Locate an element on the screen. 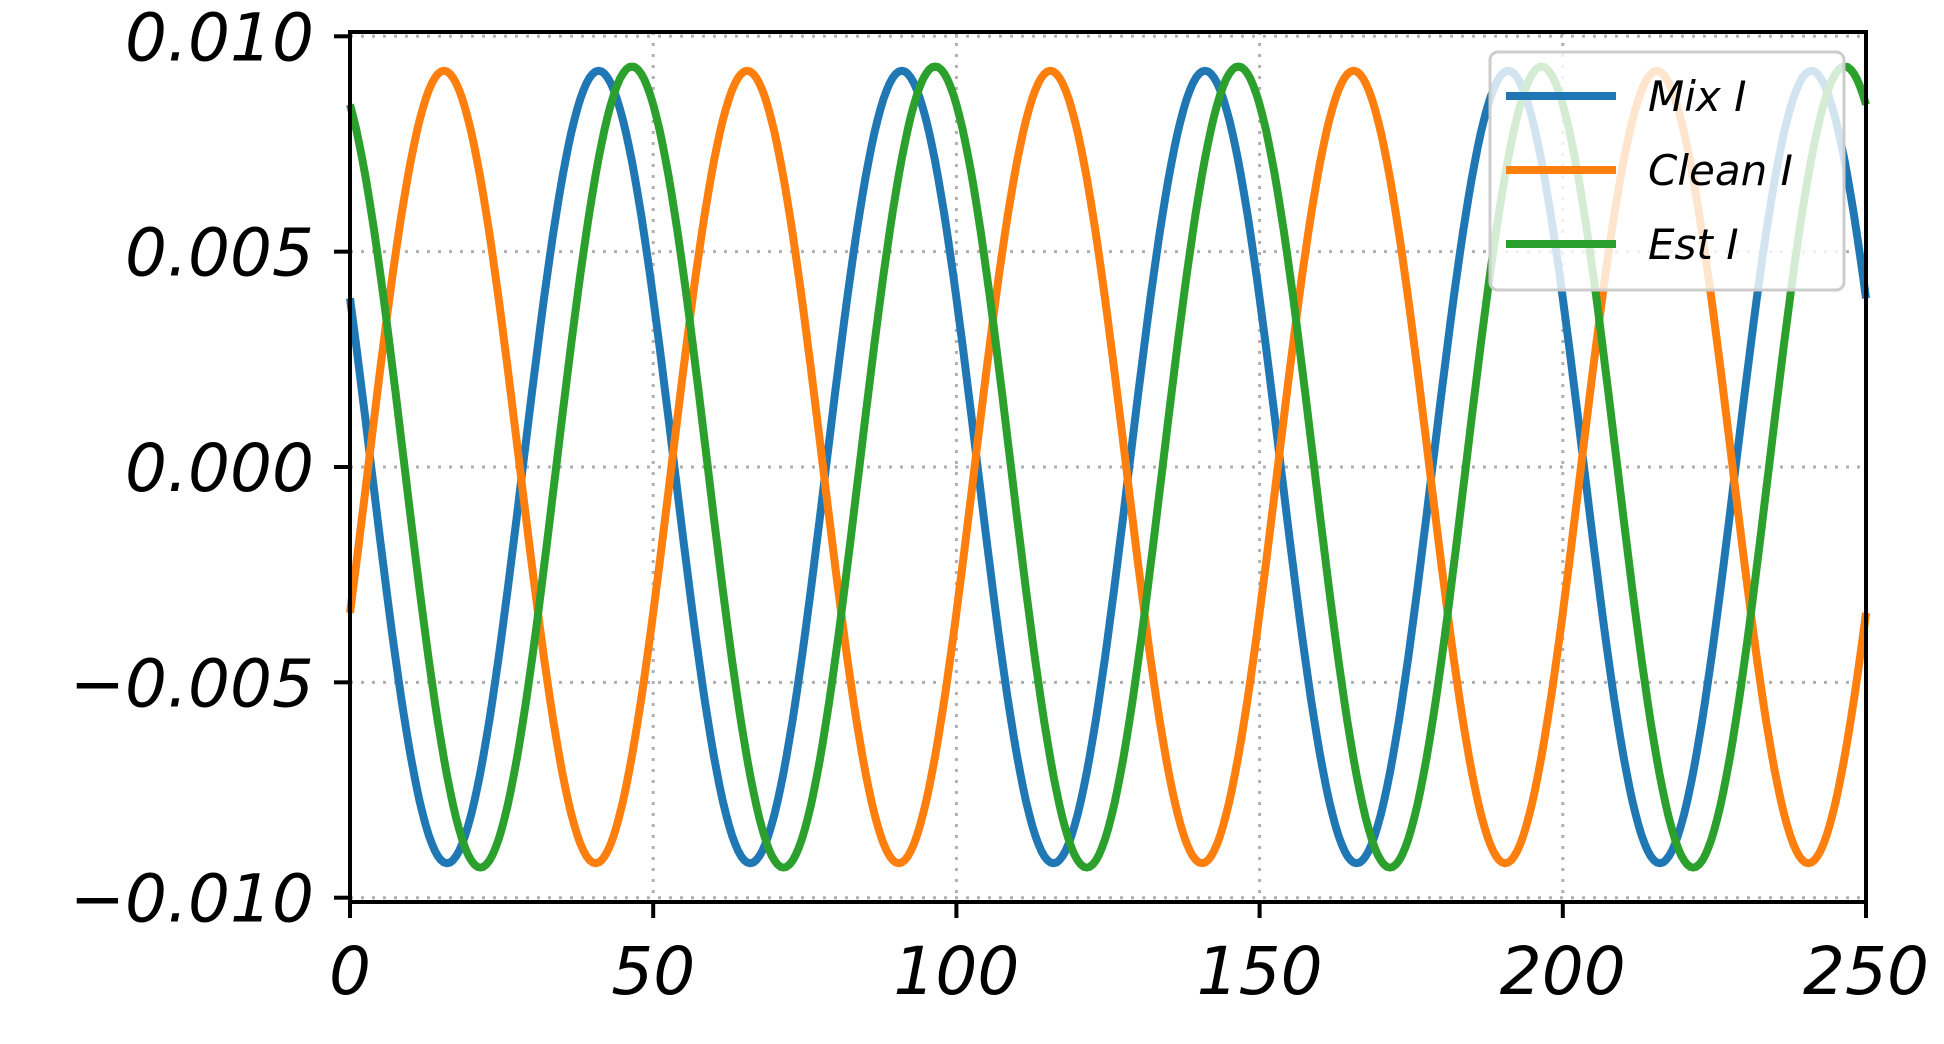 The height and width of the screenshot is (1044, 1944). legend-label: Est I is located at coordinates (1693, 244).